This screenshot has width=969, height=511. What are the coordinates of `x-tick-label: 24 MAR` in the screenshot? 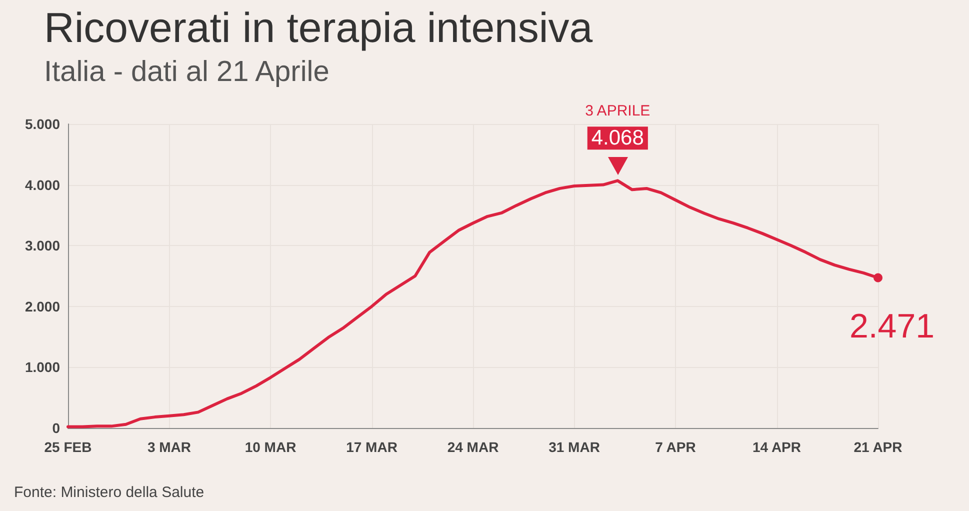 It's located at (473, 447).